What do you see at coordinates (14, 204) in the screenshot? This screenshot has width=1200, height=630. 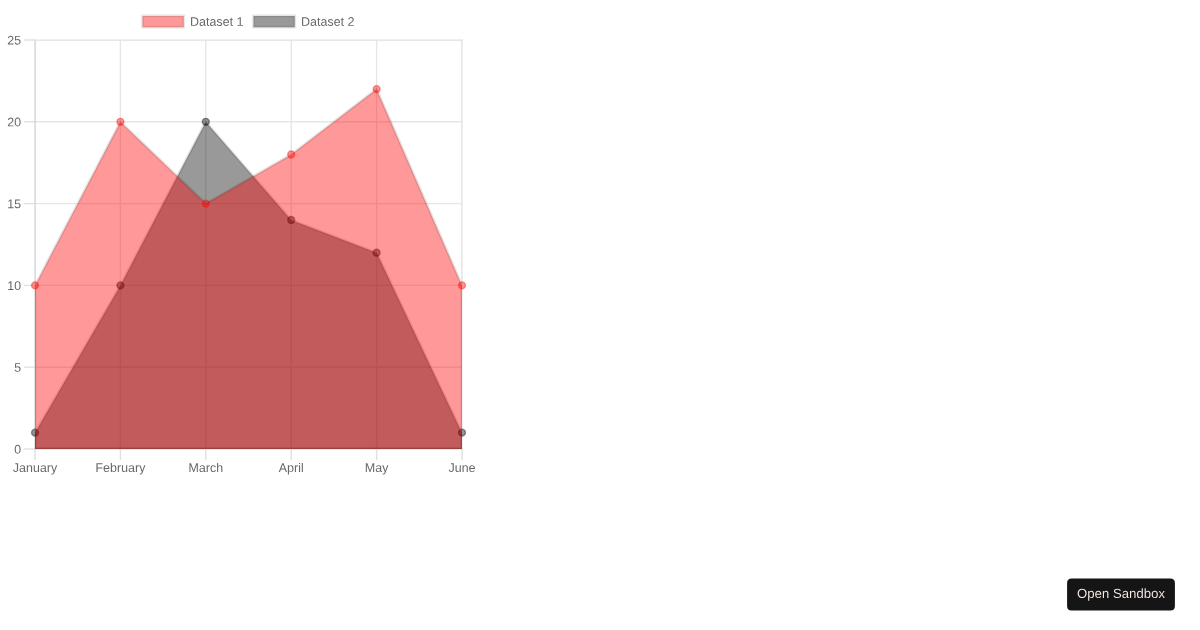 I see `y-tick-label: 15` at bounding box center [14, 204].